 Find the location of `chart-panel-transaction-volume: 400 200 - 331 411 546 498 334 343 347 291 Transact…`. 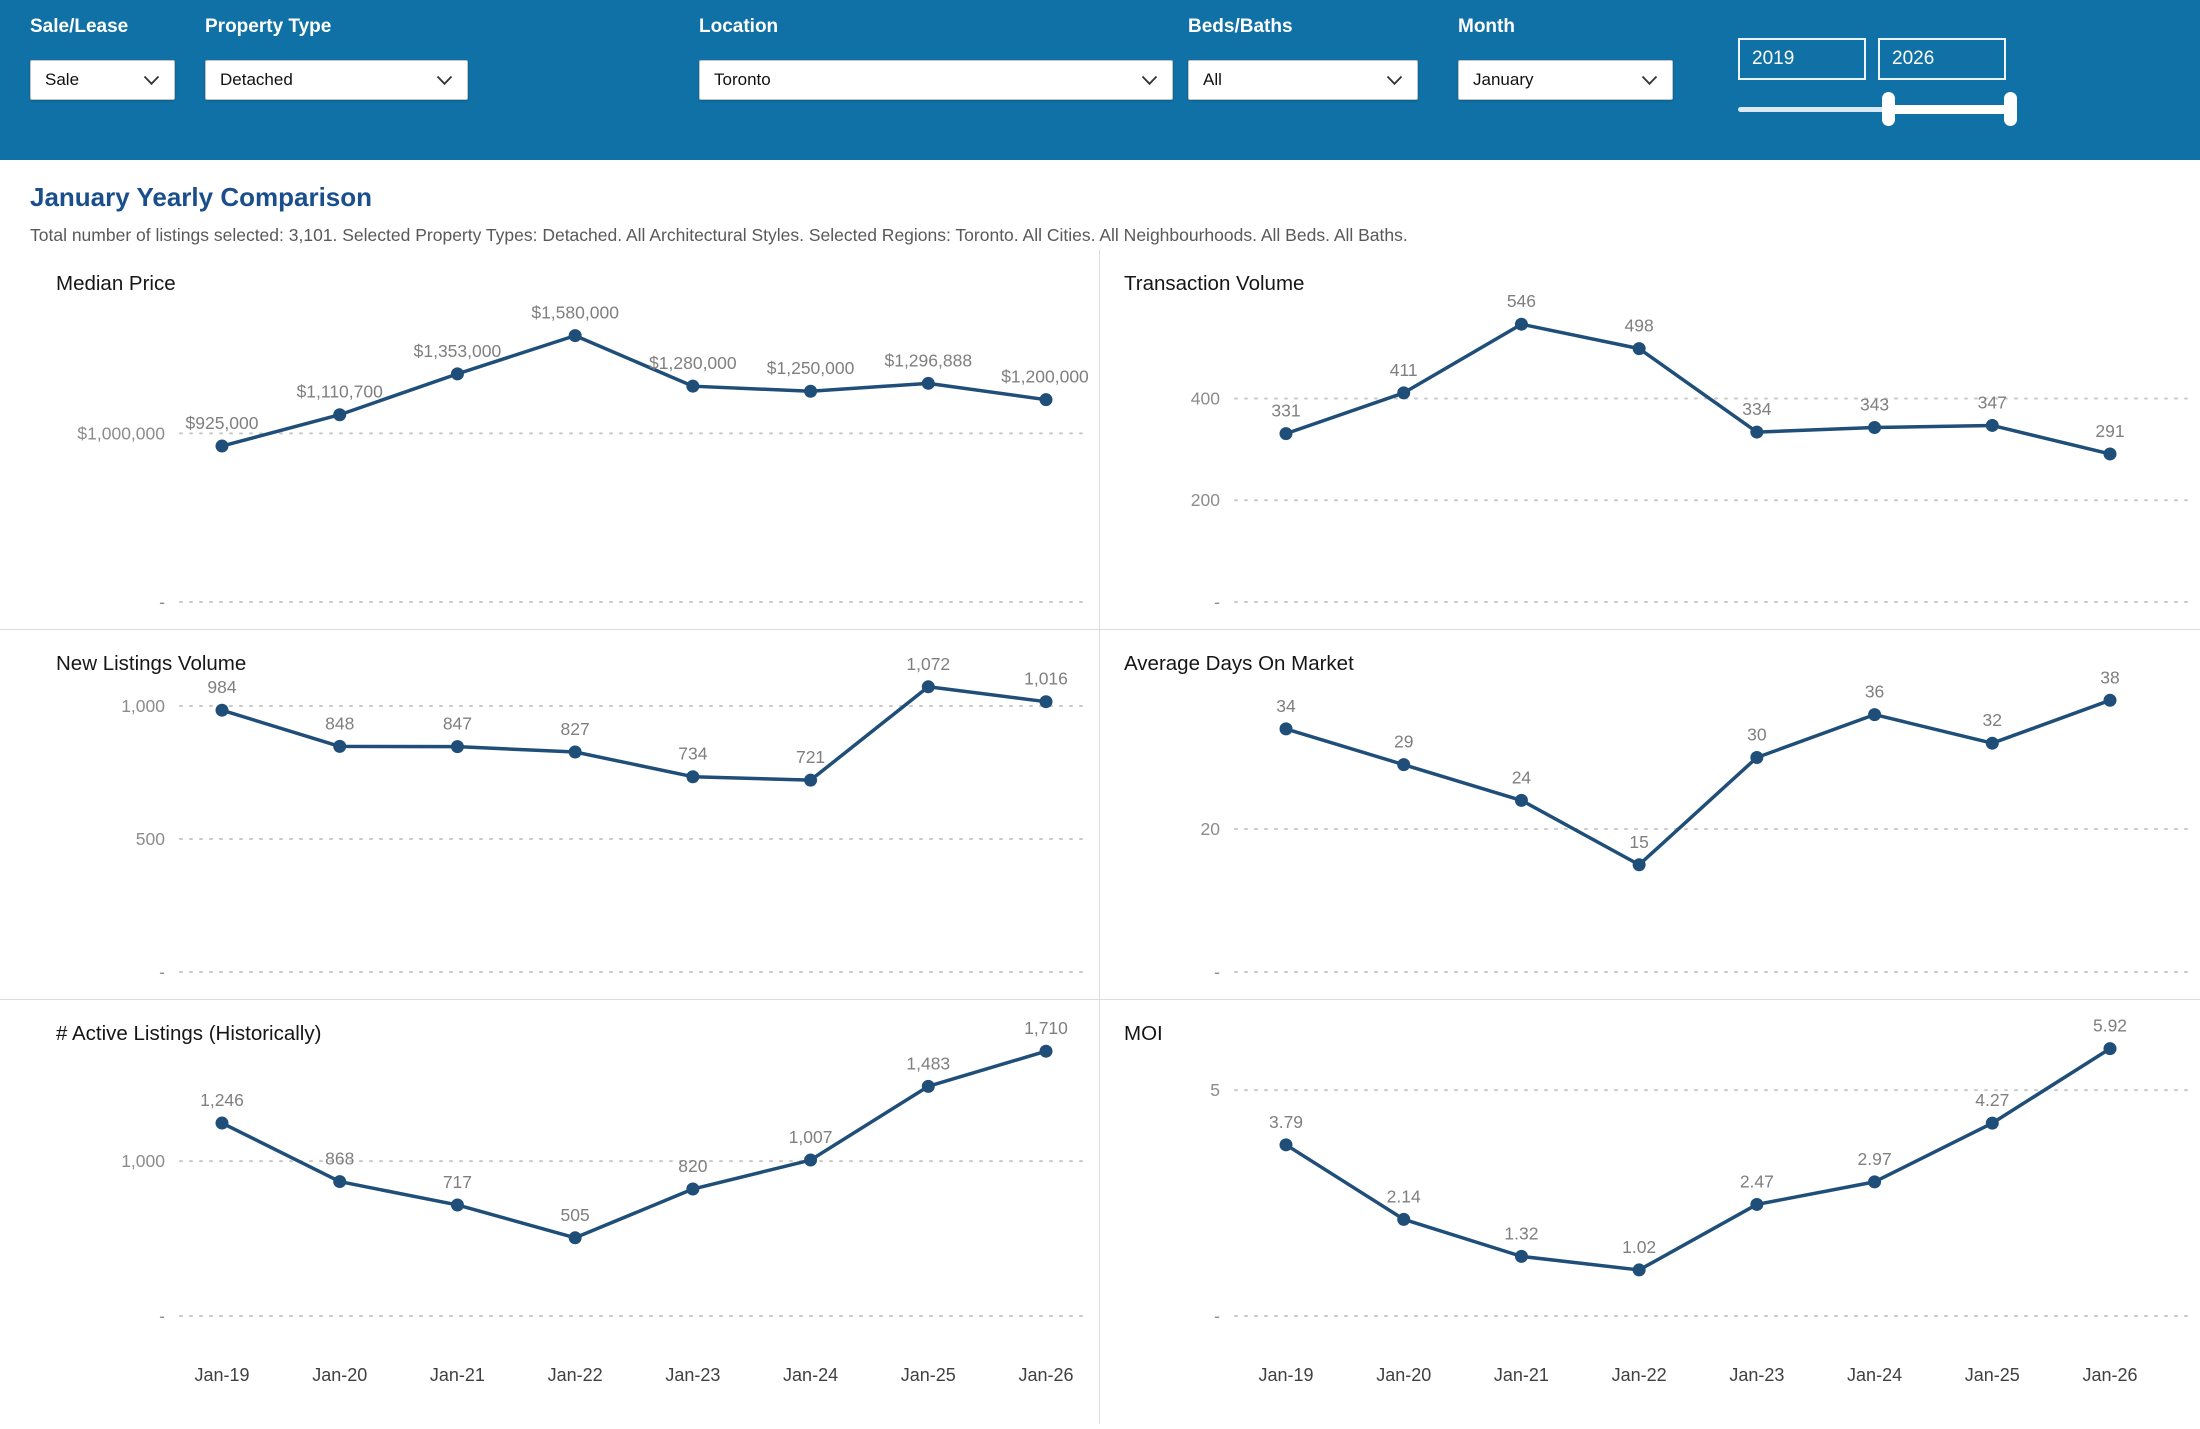

chart-panel-transaction-volume: 400 200 - 331 411 546 498 334 343 347 291 Transact… is located at coordinates (1650, 440).